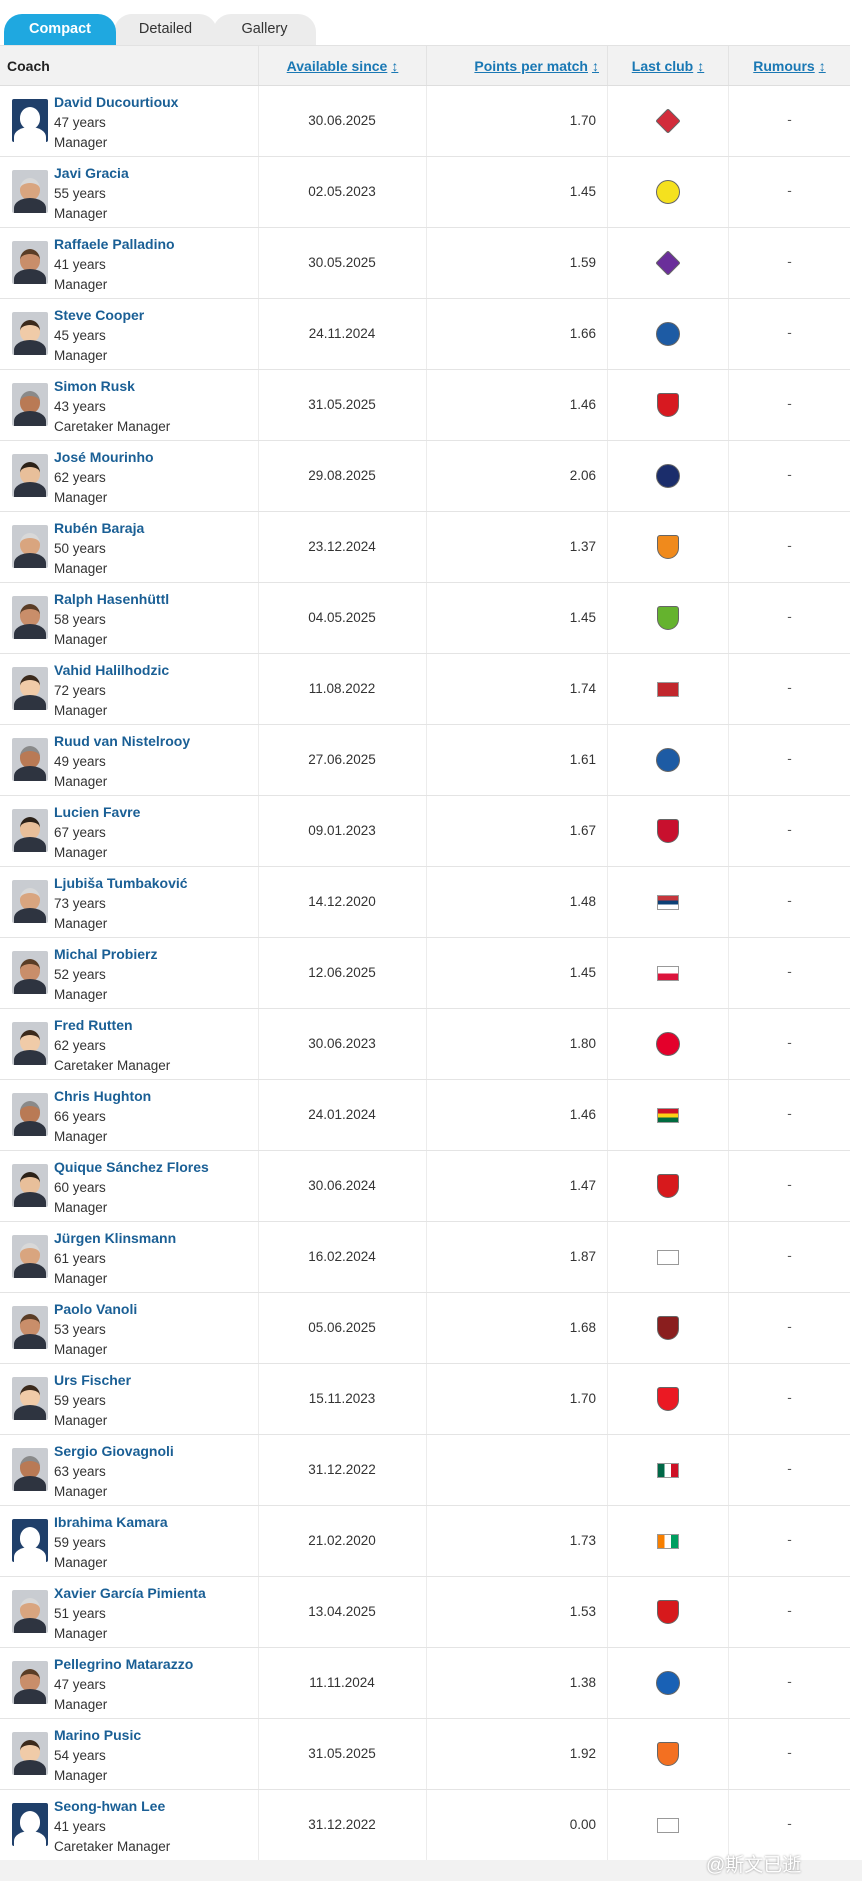 The width and height of the screenshot is (862, 1881). I want to click on wolfsburg-crest-icon, so click(668, 618).